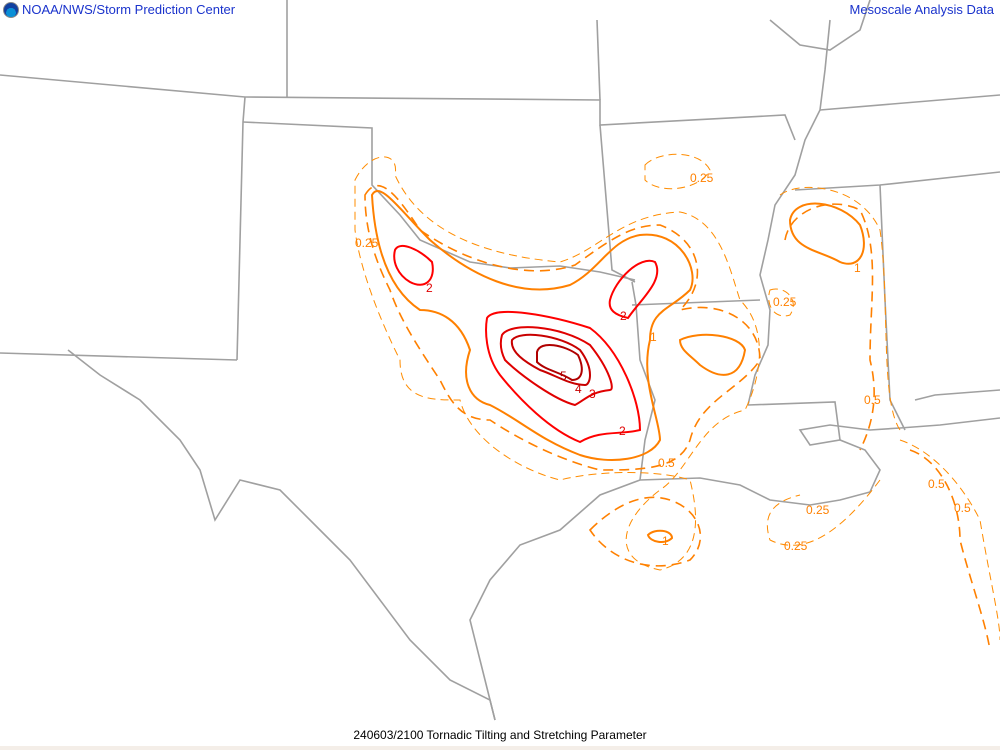  What do you see at coordinates (578, 389) in the screenshot?
I see `label-4: 4` at bounding box center [578, 389].